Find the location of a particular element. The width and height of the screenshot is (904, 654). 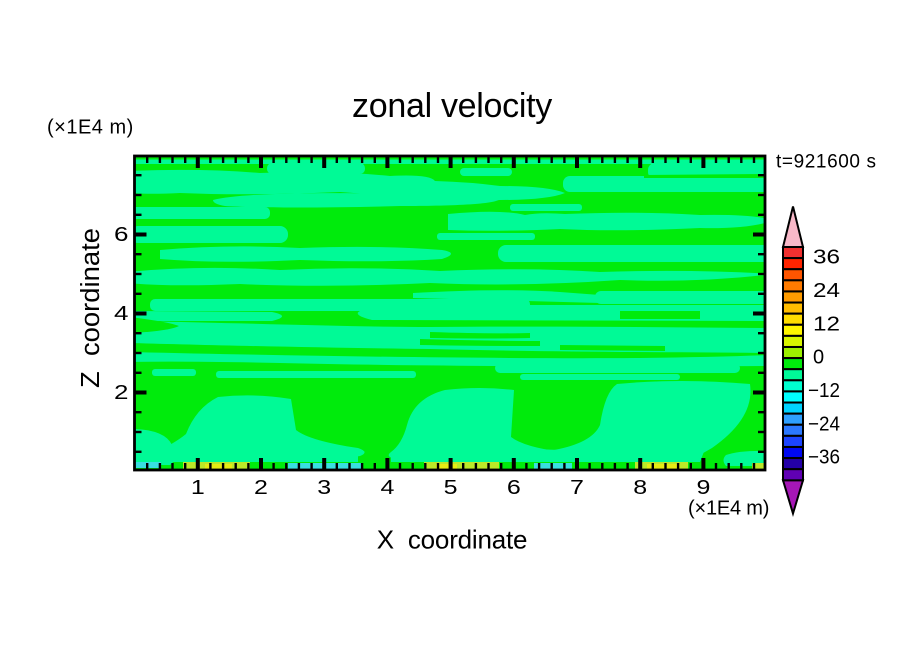

svg-text: 3 is located at coordinates (324, 487).